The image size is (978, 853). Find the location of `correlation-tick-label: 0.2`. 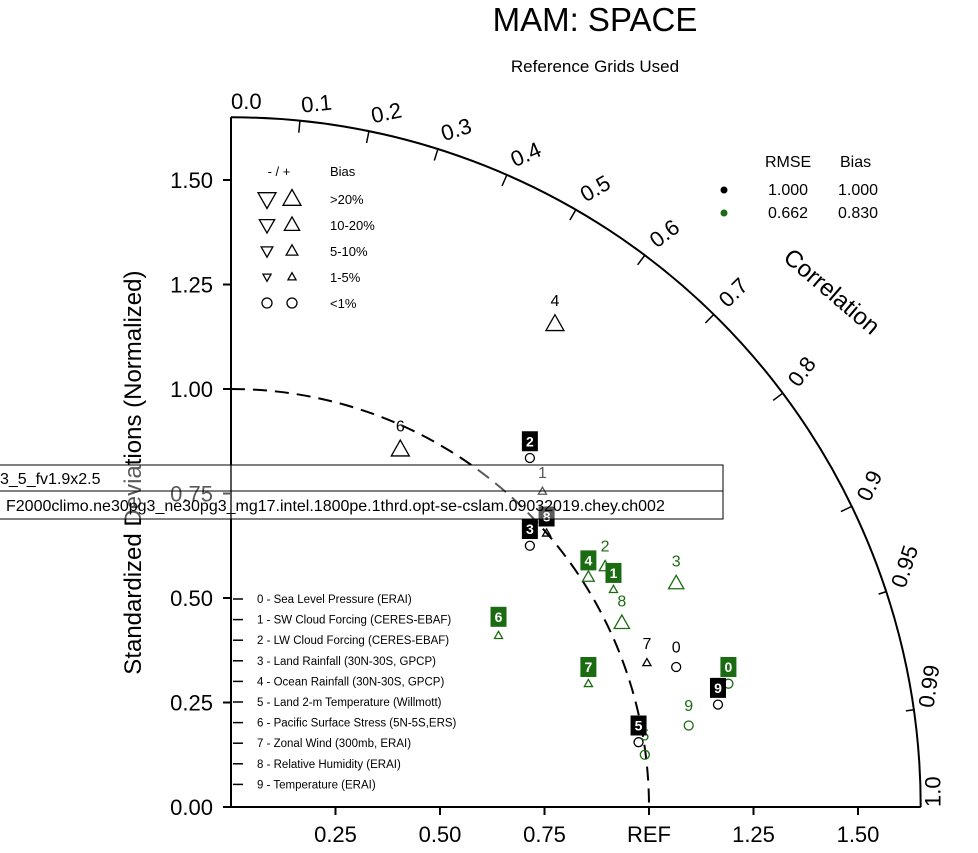

correlation-tick-label: 0.2 is located at coordinates (386, 112).